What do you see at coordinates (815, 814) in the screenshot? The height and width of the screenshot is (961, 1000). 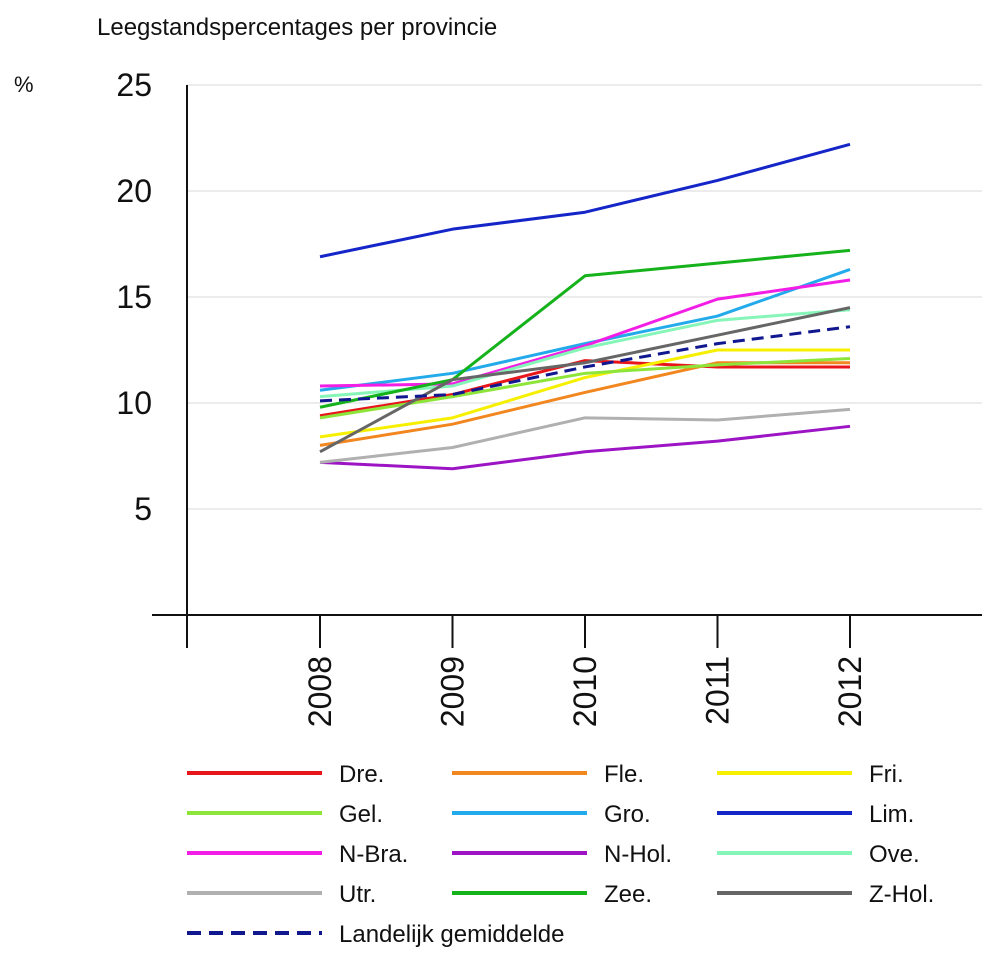 I see `legend-item: Lim.` at bounding box center [815, 814].